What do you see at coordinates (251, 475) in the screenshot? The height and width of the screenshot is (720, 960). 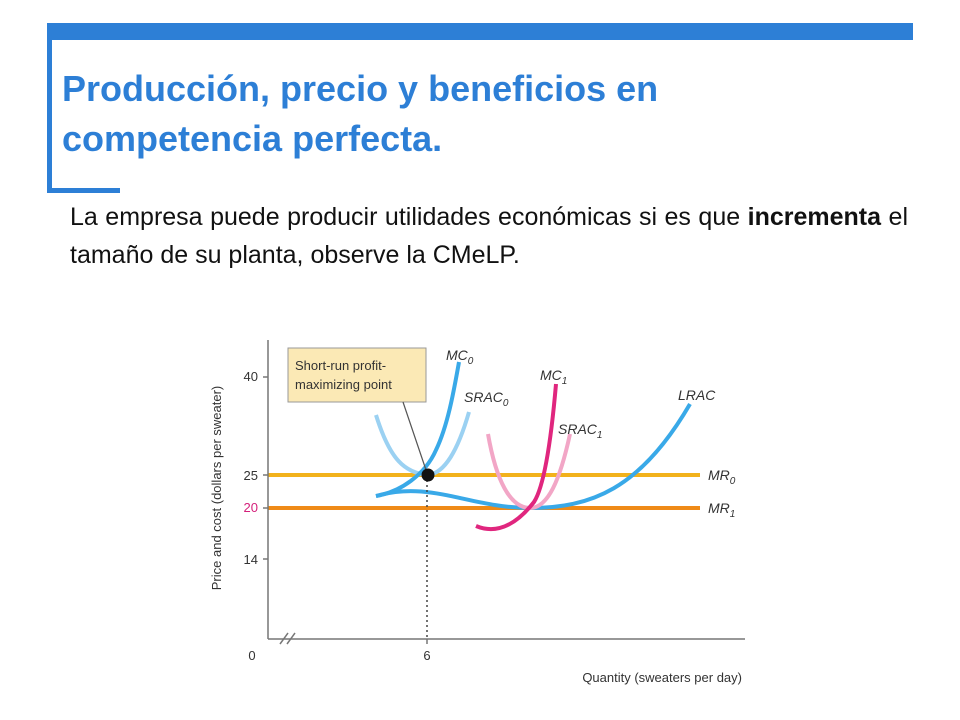 I see `y-tick-25: 25` at bounding box center [251, 475].